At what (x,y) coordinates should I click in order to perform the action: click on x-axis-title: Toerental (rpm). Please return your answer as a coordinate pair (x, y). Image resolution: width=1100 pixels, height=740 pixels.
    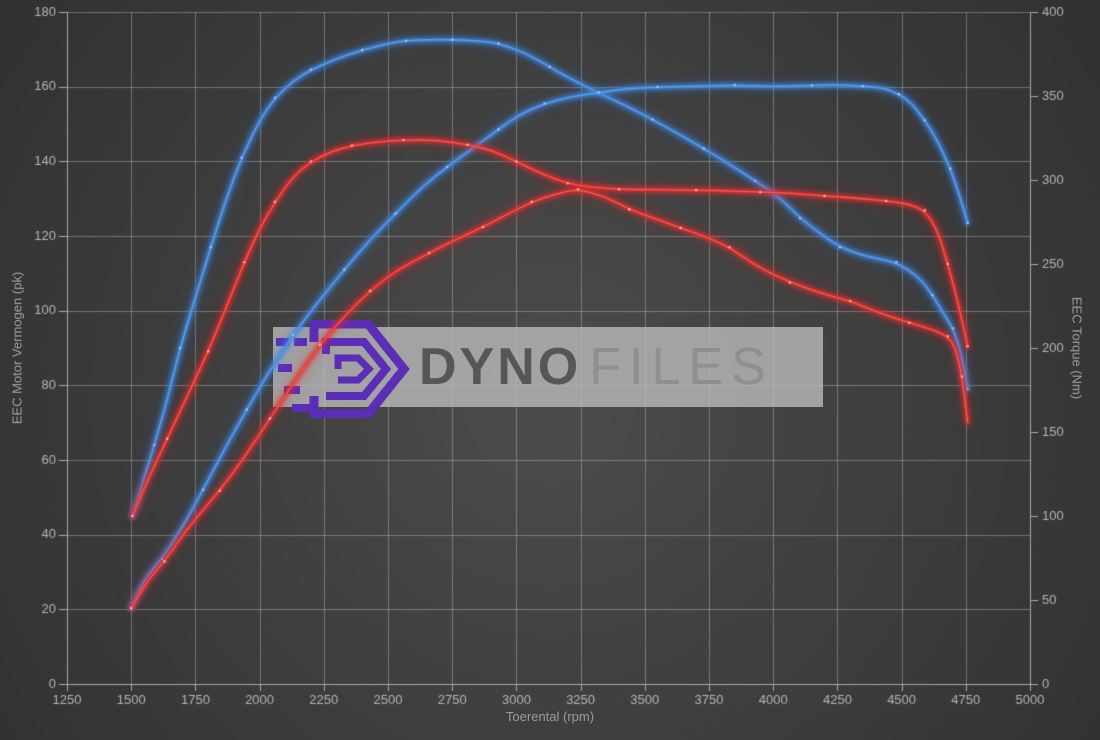
    Looking at the image, I should click on (550, 716).